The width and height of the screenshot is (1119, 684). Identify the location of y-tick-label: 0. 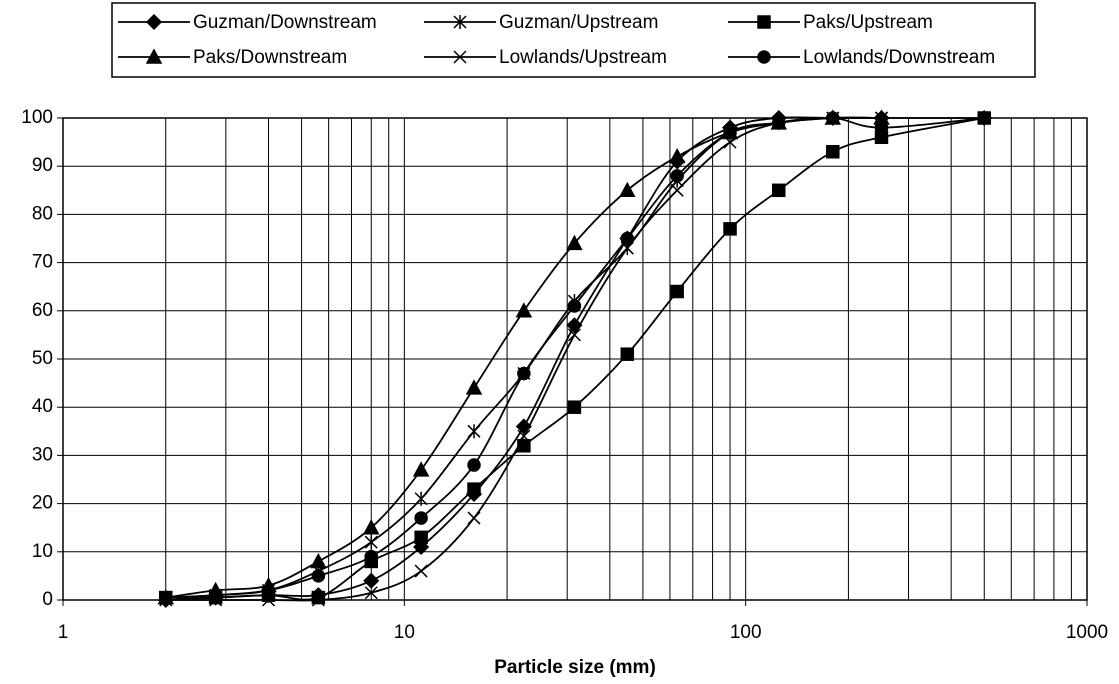
(47, 599).